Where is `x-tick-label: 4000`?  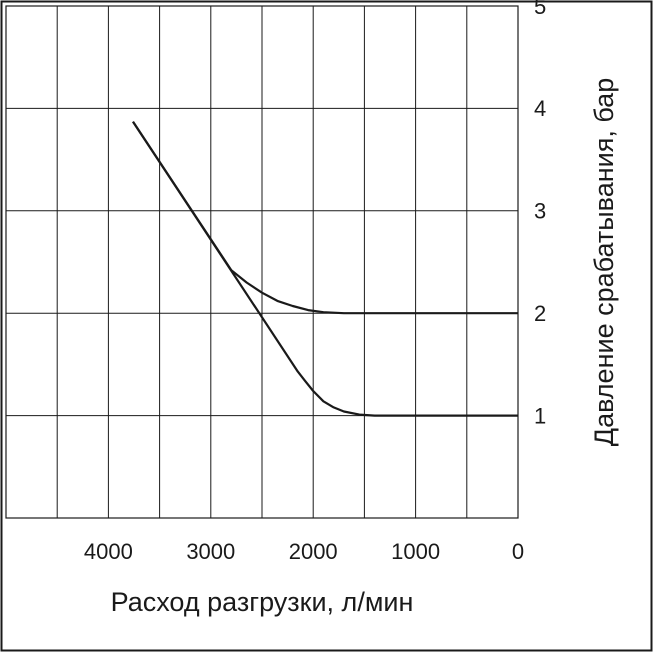
x-tick-label: 4000 is located at coordinates (108, 551).